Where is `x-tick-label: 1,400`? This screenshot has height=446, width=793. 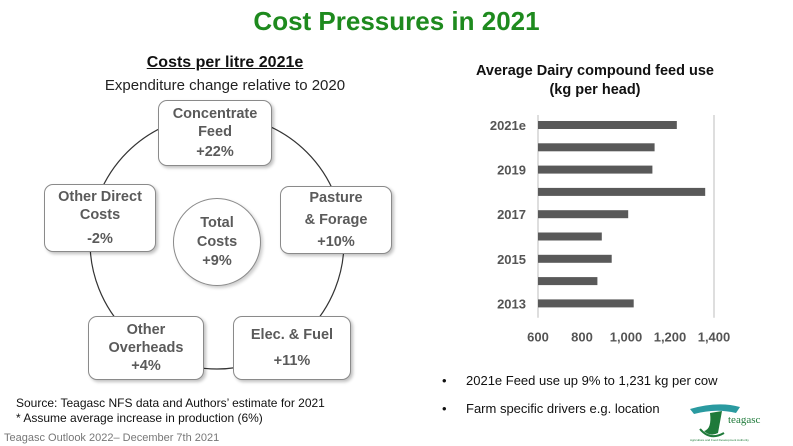
x-tick-label: 1,400 is located at coordinates (714, 337).